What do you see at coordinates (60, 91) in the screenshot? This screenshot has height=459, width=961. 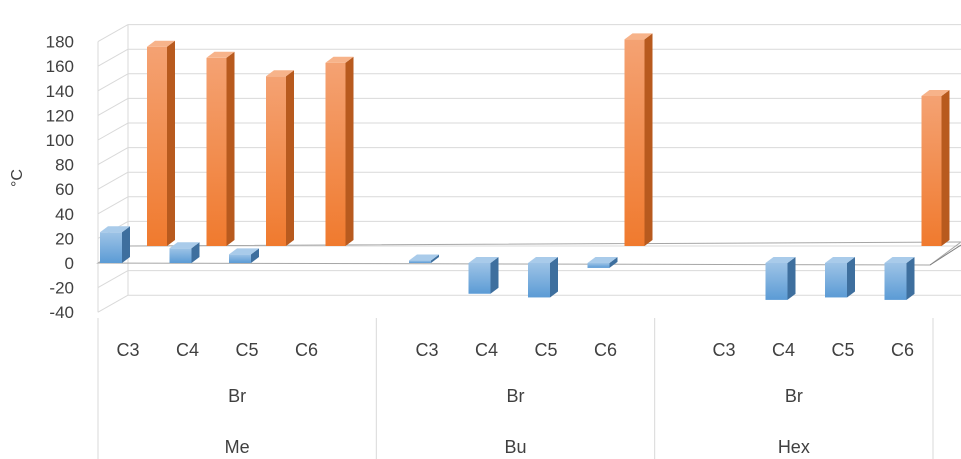 I see `y-tick-label: 140` at bounding box center [60, 91].